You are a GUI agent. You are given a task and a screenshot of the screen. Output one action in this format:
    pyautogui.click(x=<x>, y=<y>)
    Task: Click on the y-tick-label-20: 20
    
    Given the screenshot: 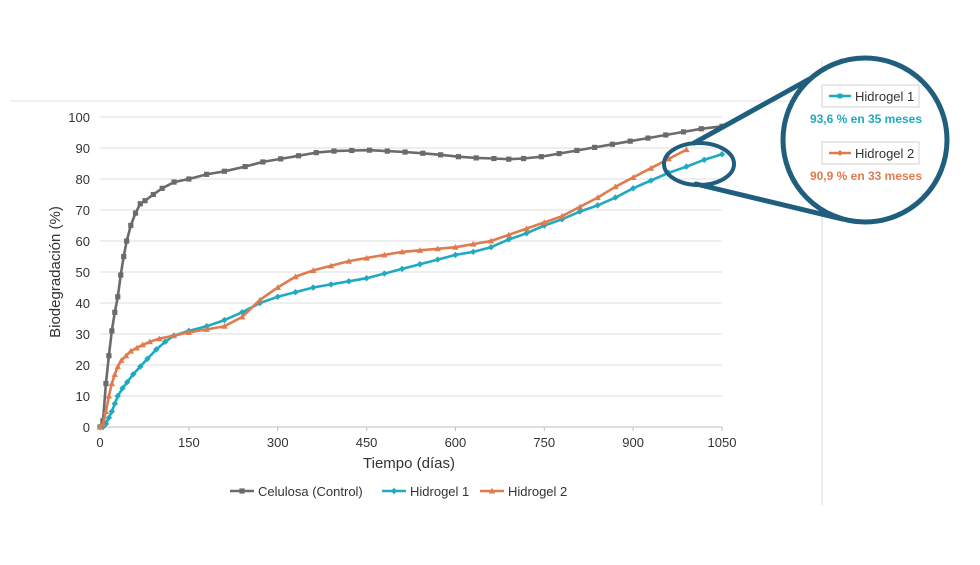 What is the action you would take?
    pyautogui.click(x=83, y=365)
    